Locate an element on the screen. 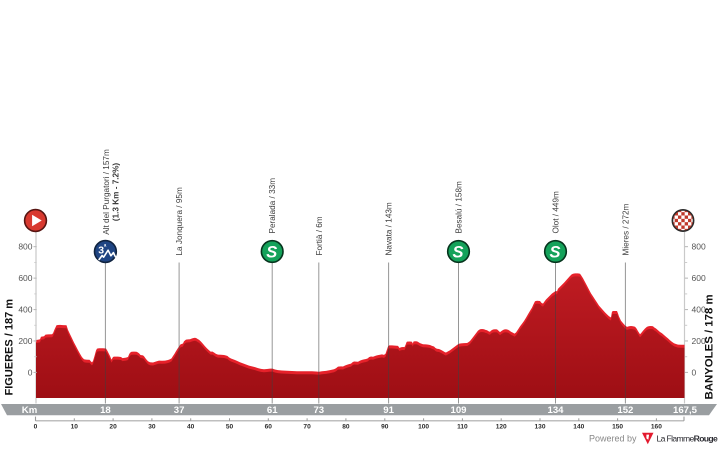  svg-text: 3 is located at coordinates (101, 251).